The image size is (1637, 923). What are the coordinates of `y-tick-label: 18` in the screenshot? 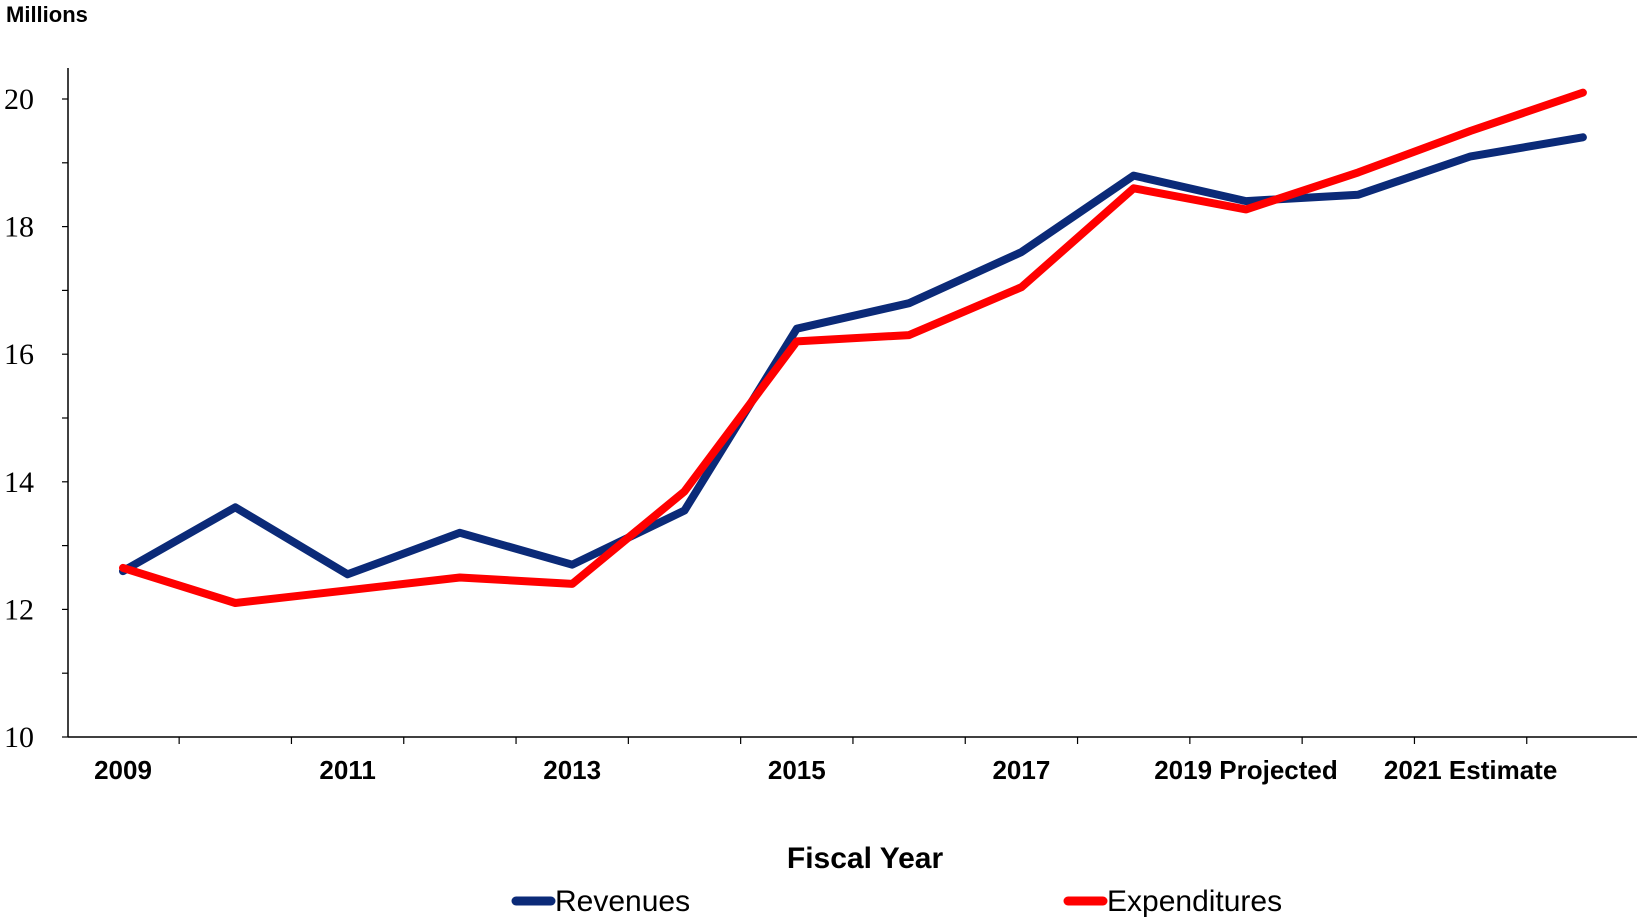 It's located at (19, 227).